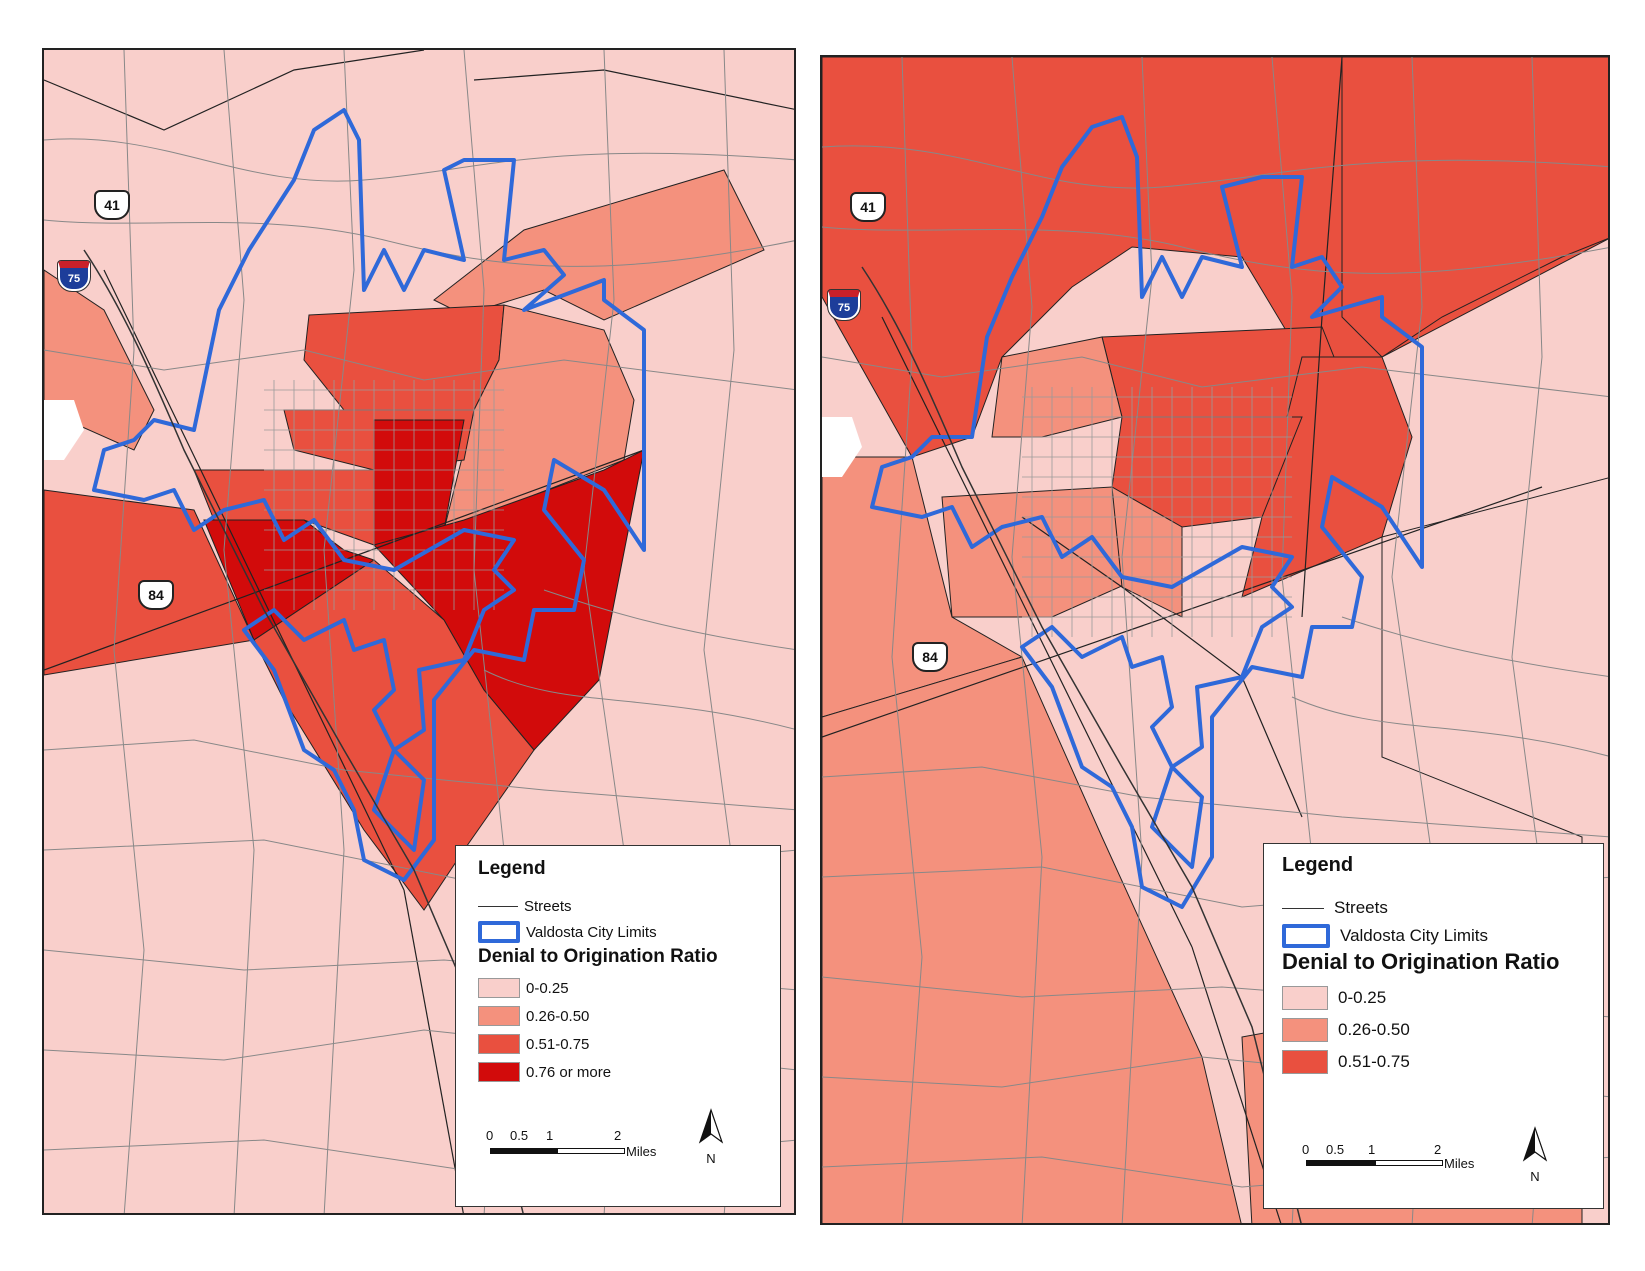 The image size is (1645, 1271). I want to click on tract-southwest-large, so click(1032, 939).